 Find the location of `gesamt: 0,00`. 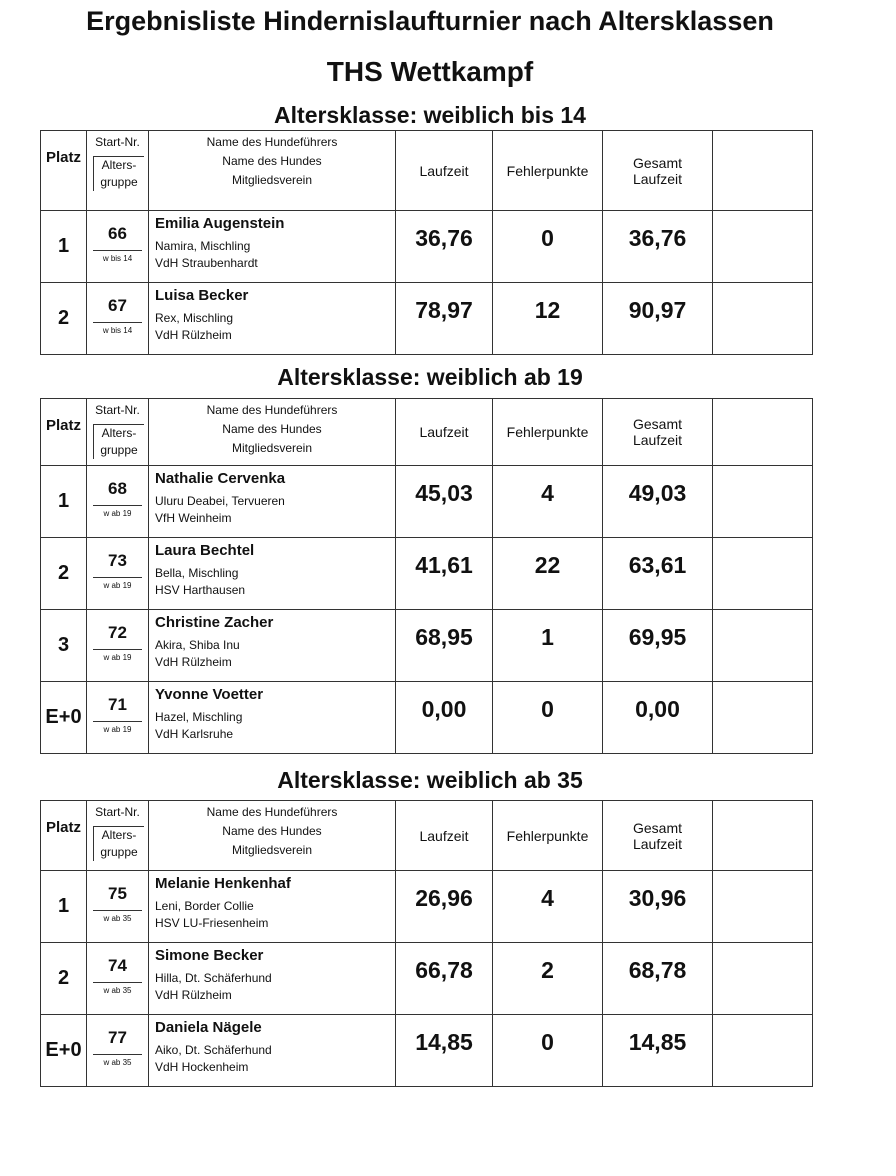

gesamt: 0,00 is located at coordinates (657, 717).